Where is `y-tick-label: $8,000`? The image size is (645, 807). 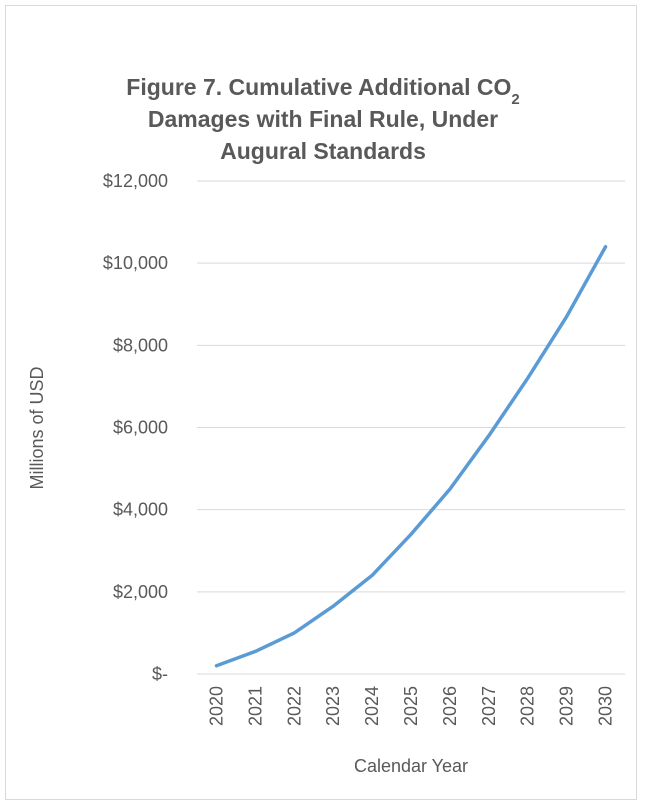
y-tick-label: $8,000 is located at coordinates (140, 345).